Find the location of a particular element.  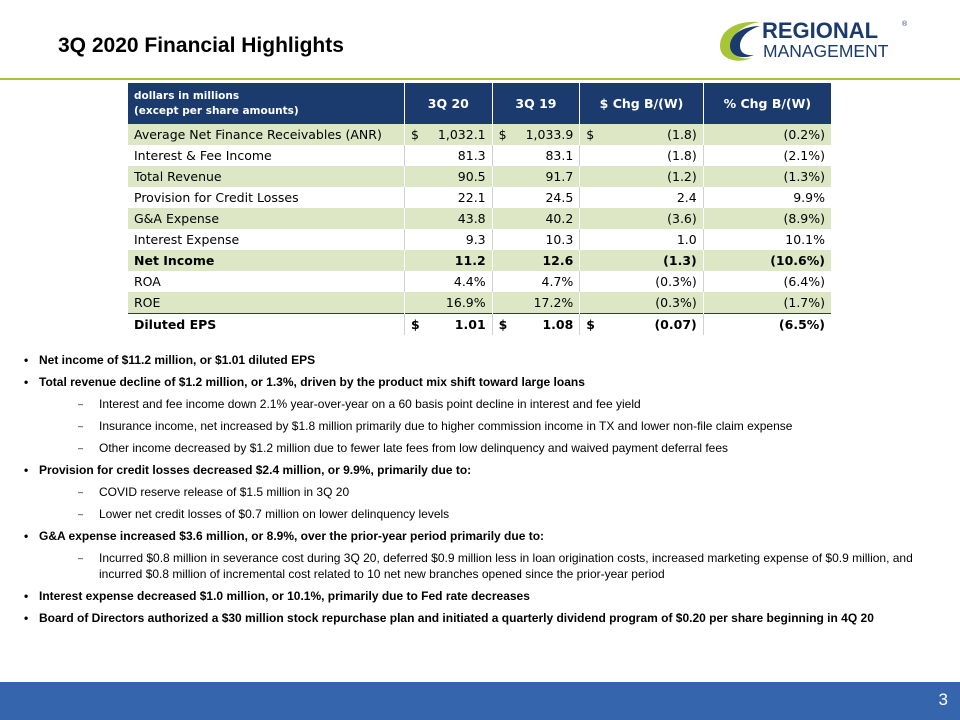

table-row: Net Income 11.2 12.6 (1.3) (10.6%) is located at coordinates (479, 260).